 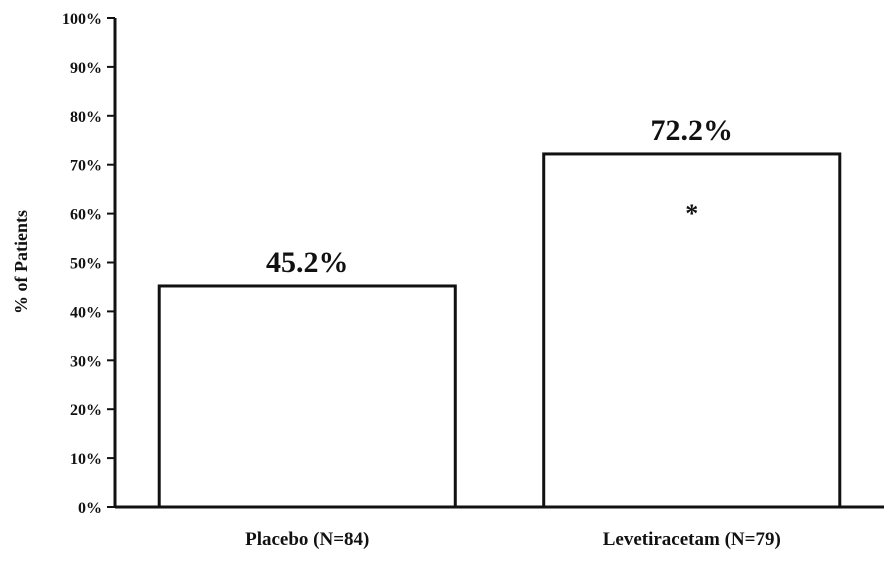 I want to click on y-tick-label: 0%, so click(x=90, y=508).